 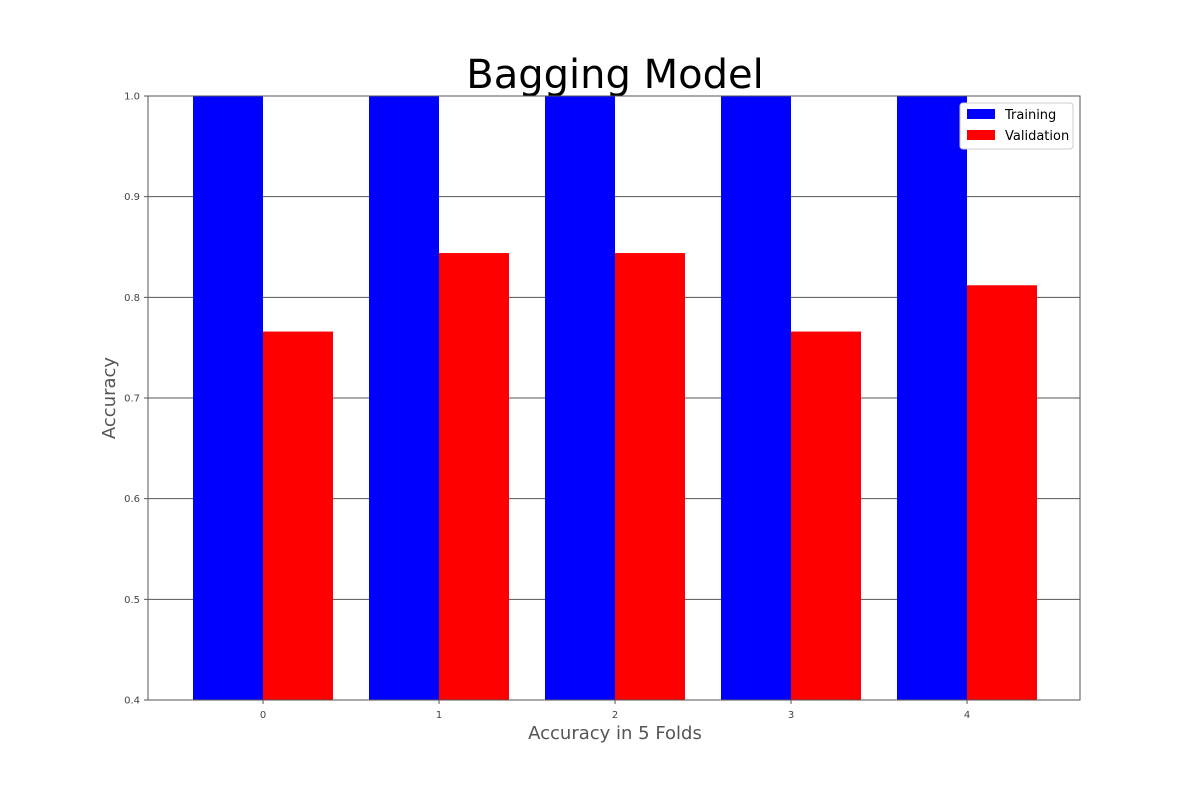 What do you see at coordinates (1030, 115) in the screenshot?
I see `legend-label-training: Training` at bounding box center [1030, 115].